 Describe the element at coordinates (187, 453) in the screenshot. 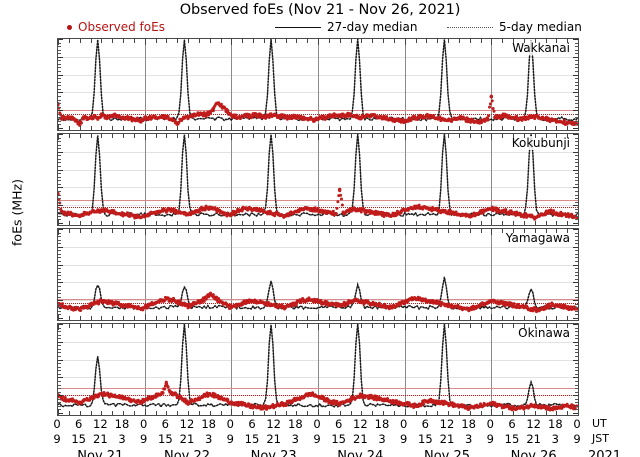

I see `x-axis-date-label: Nov 22` at that location.